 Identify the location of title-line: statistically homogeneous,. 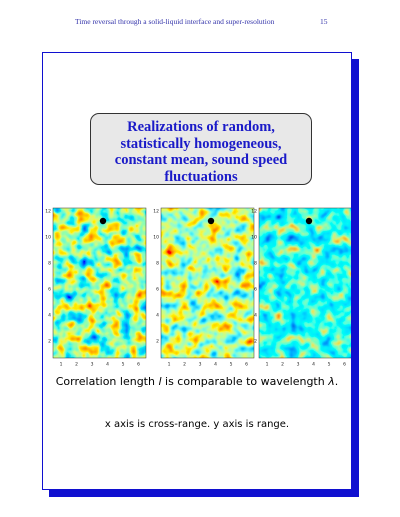
(201, 143).